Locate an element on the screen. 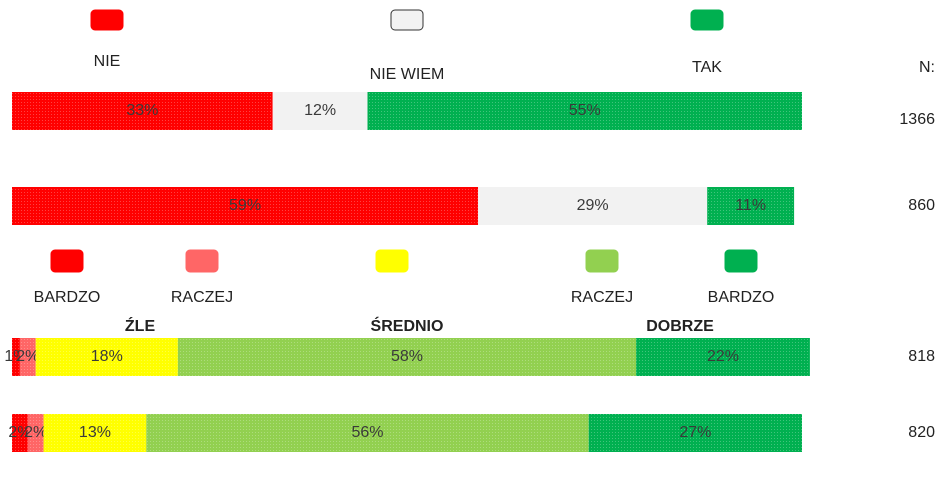 The image size is (942, 477). bar-value-label: 22% is located at coordinates (723, 356).